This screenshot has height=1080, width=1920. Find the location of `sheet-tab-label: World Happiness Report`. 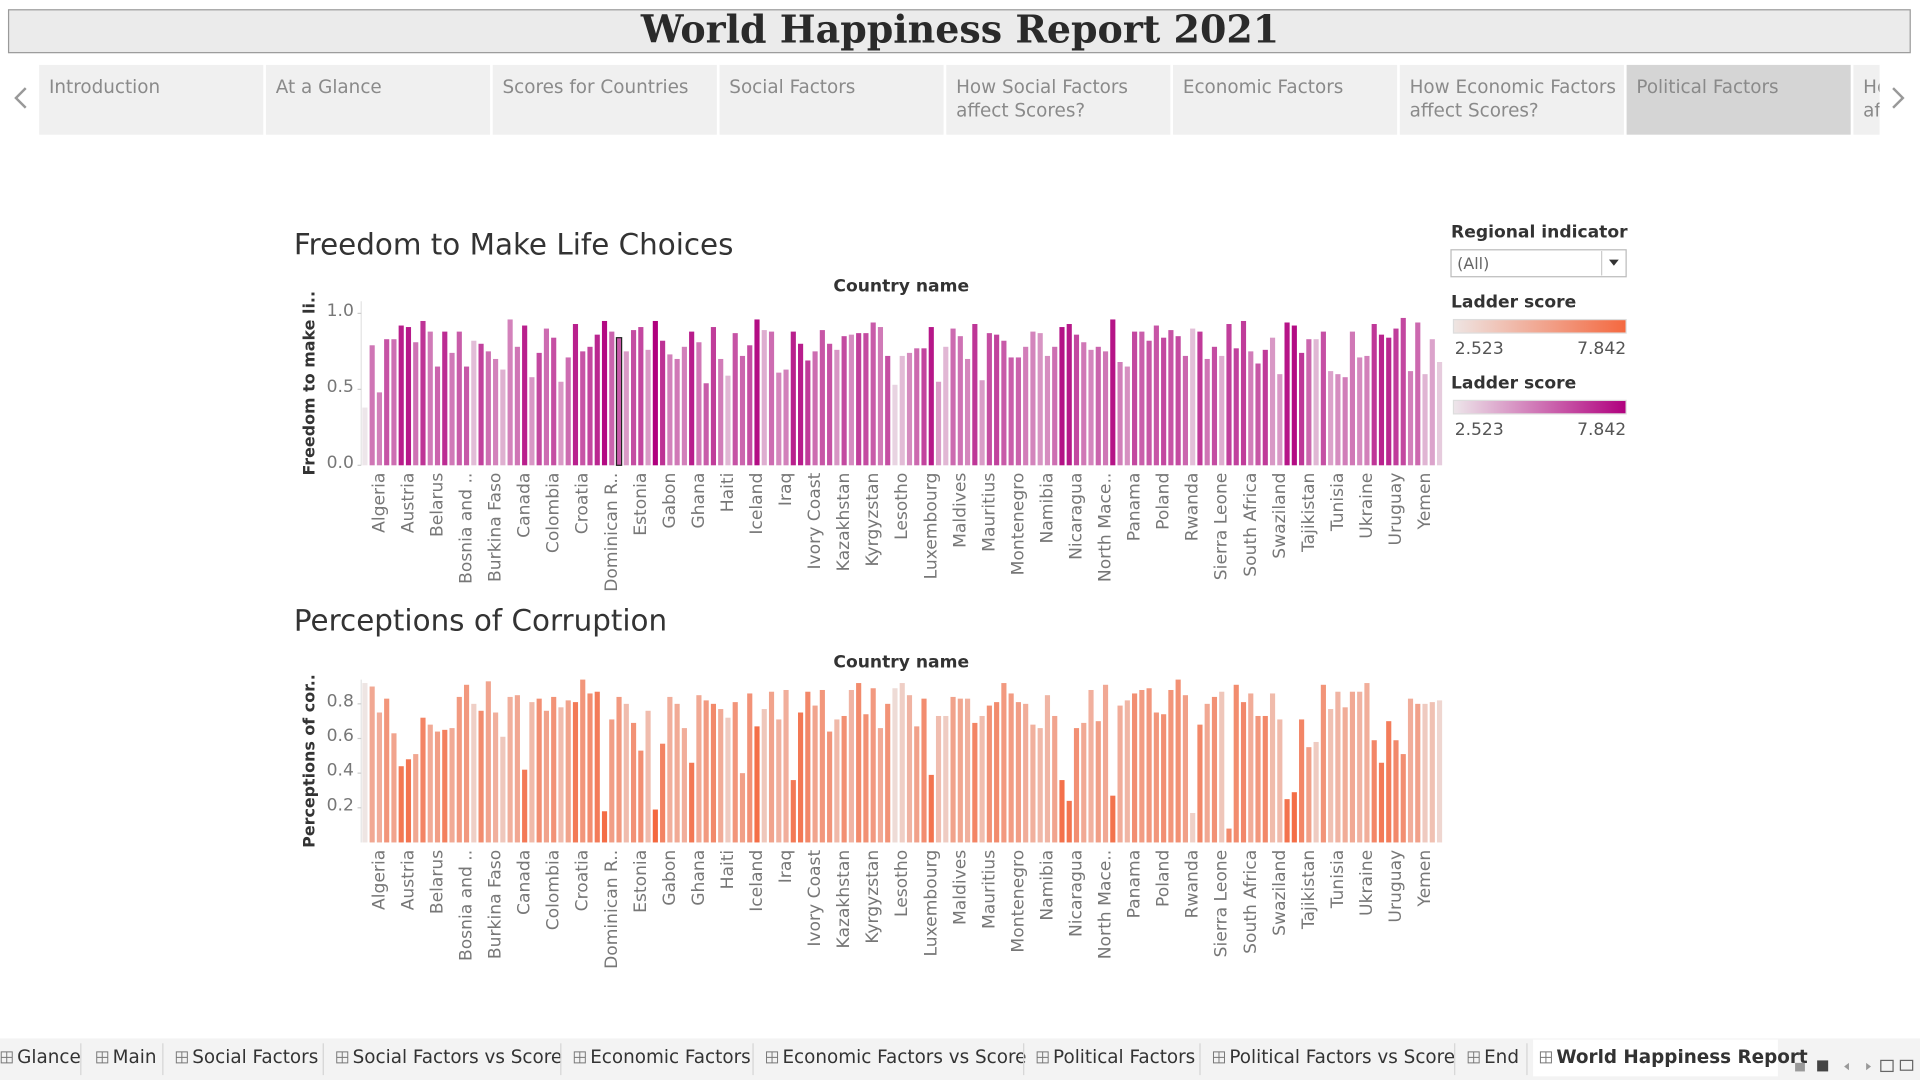

sheet-tab-label: World Happiness Report is located at coordinates (1682, 1057).